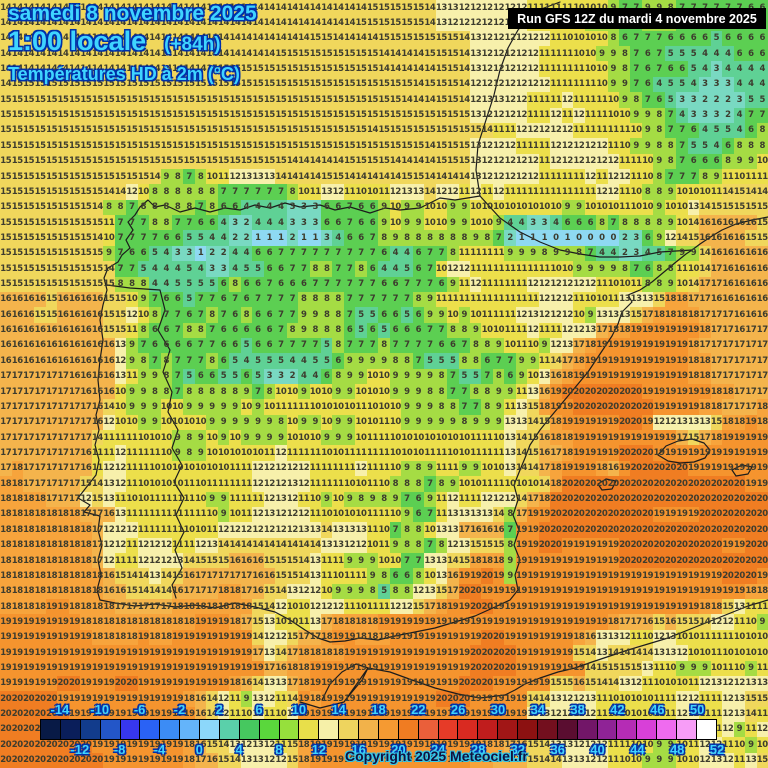 This screenshot has width=768, height=768. I want to click on temp-value: 3, so click(739, 99).